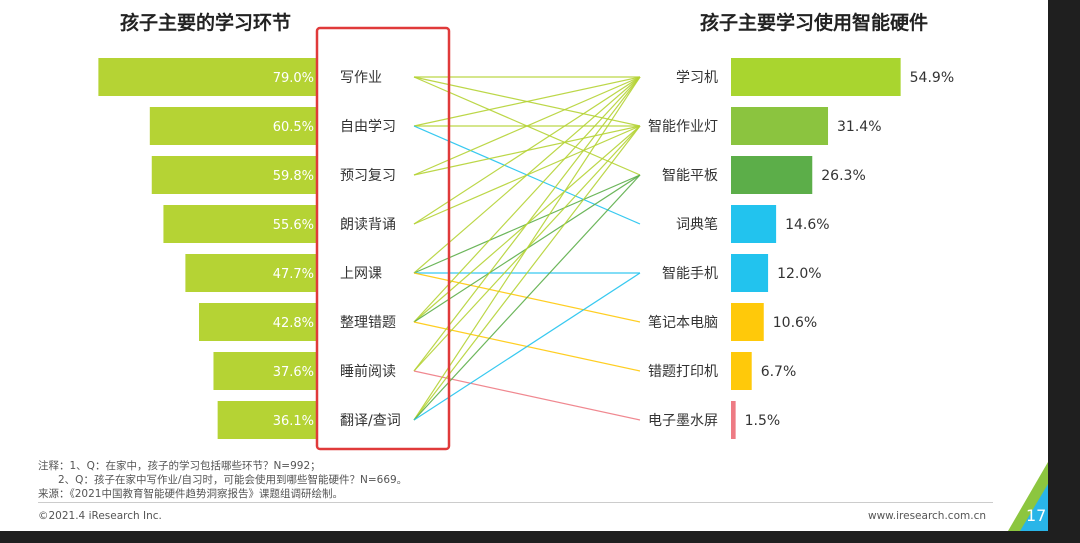  I want to click on left-category-label-2: 预习复习, so click(368, 175).